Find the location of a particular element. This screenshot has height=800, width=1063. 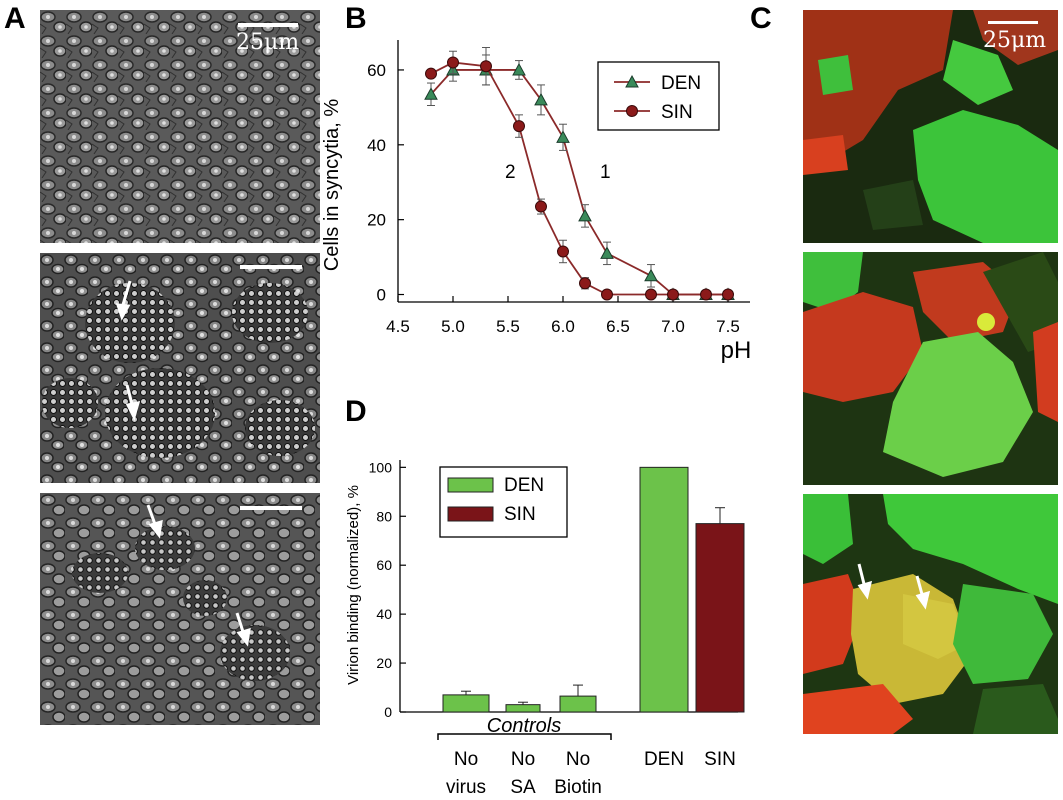

x-tick-label: 6.5 is located at coordinates (618, 326).